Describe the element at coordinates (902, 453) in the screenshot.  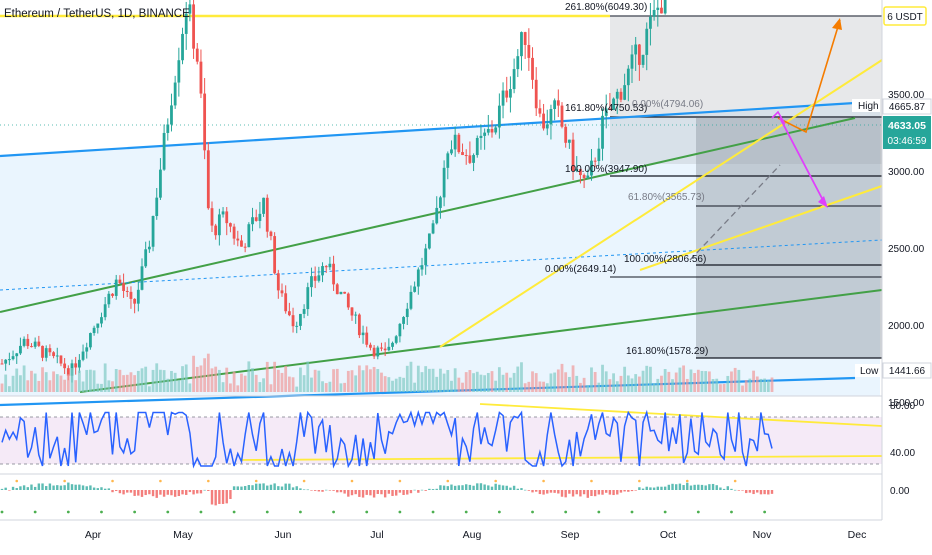
I see `rsi-tick-label: 40.00` at that location.